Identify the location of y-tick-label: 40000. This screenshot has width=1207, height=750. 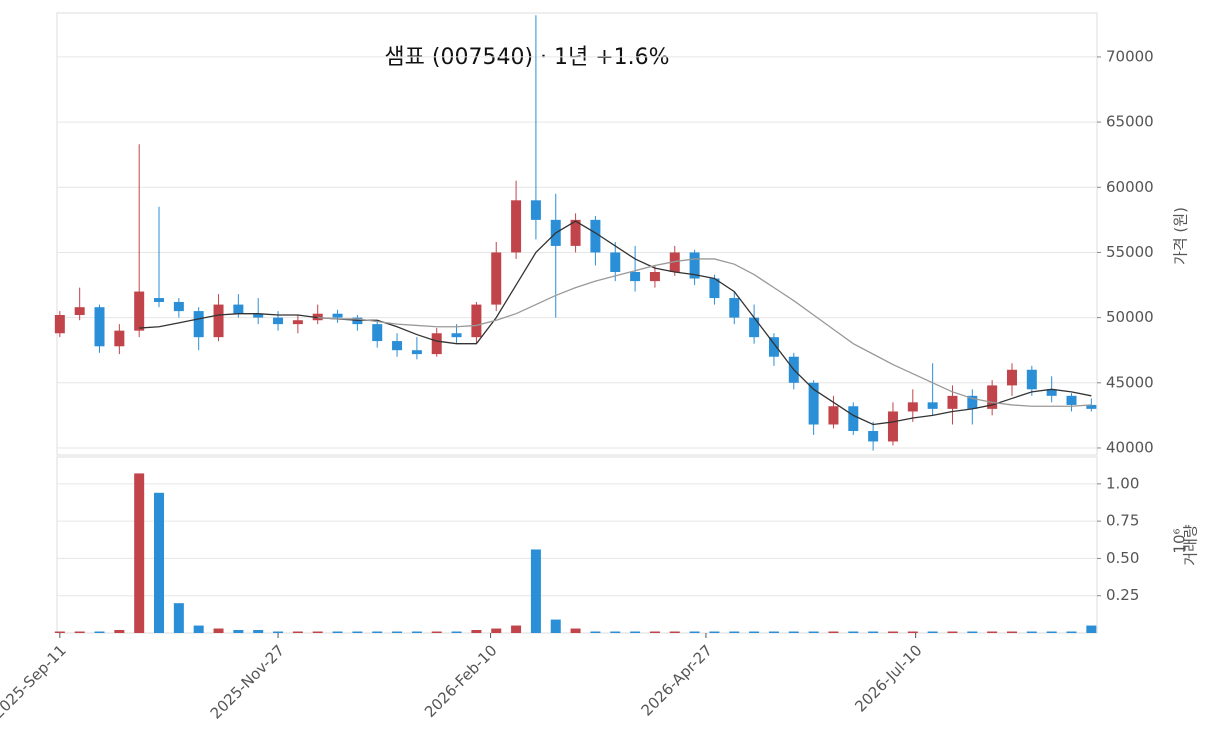
(1130, 447).